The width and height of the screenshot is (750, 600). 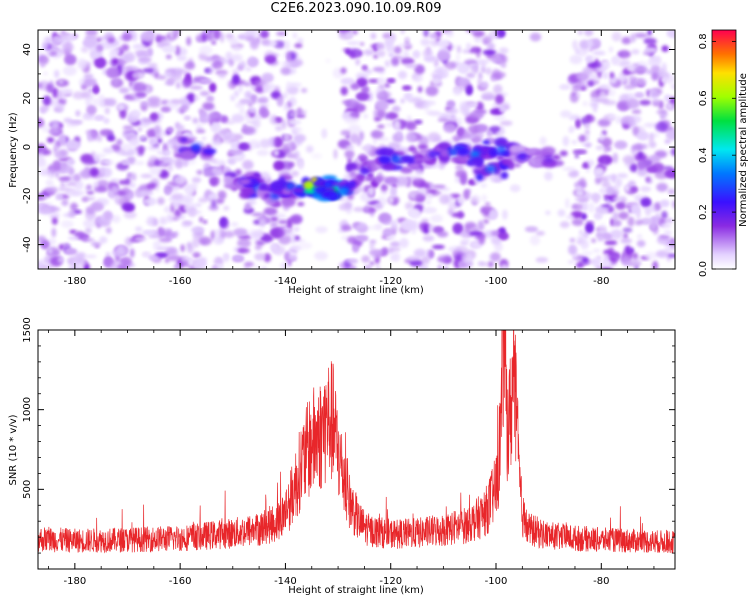 I want to click on colorbar-tick-label: 0.8, so click(x=703, y=41).